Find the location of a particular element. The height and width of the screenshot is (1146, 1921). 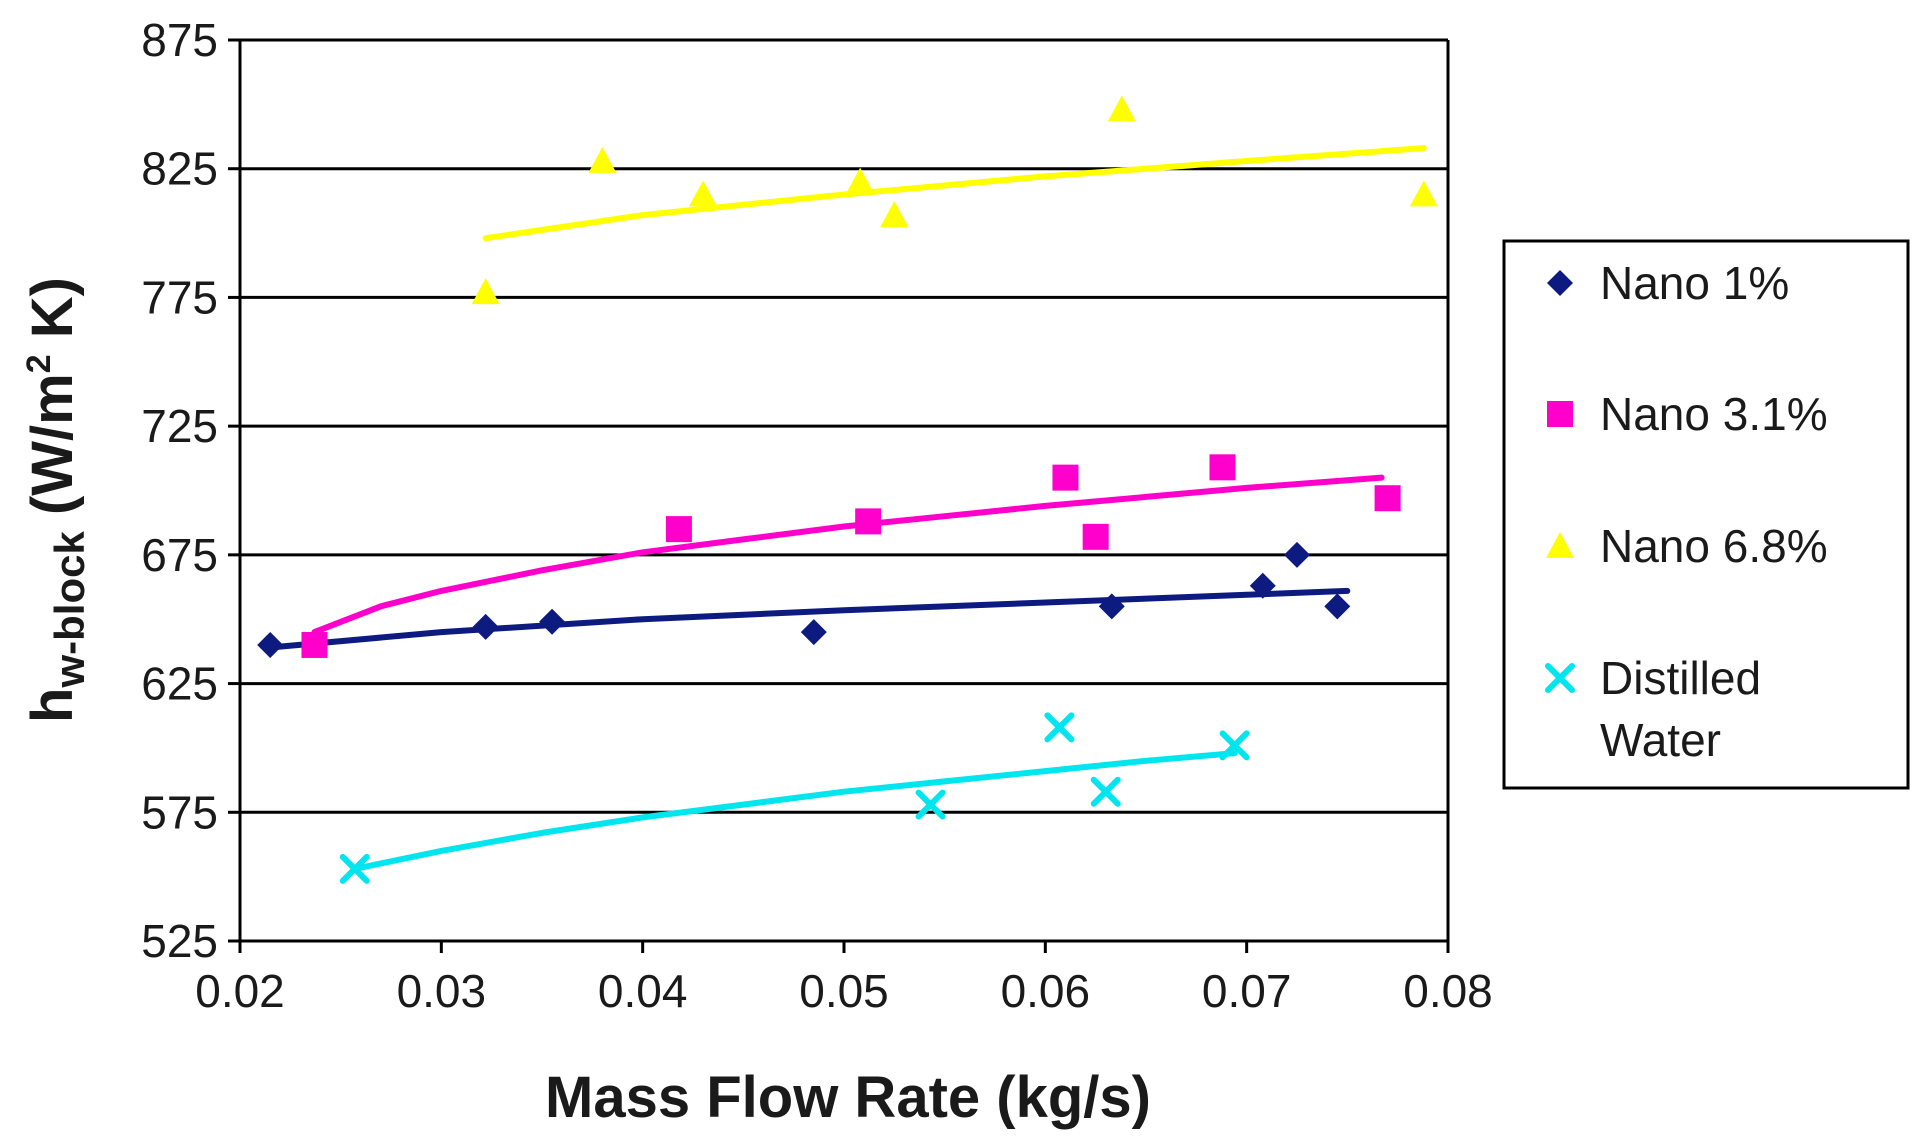

y-tick-label: 825 is located at coordinates (179, 169).